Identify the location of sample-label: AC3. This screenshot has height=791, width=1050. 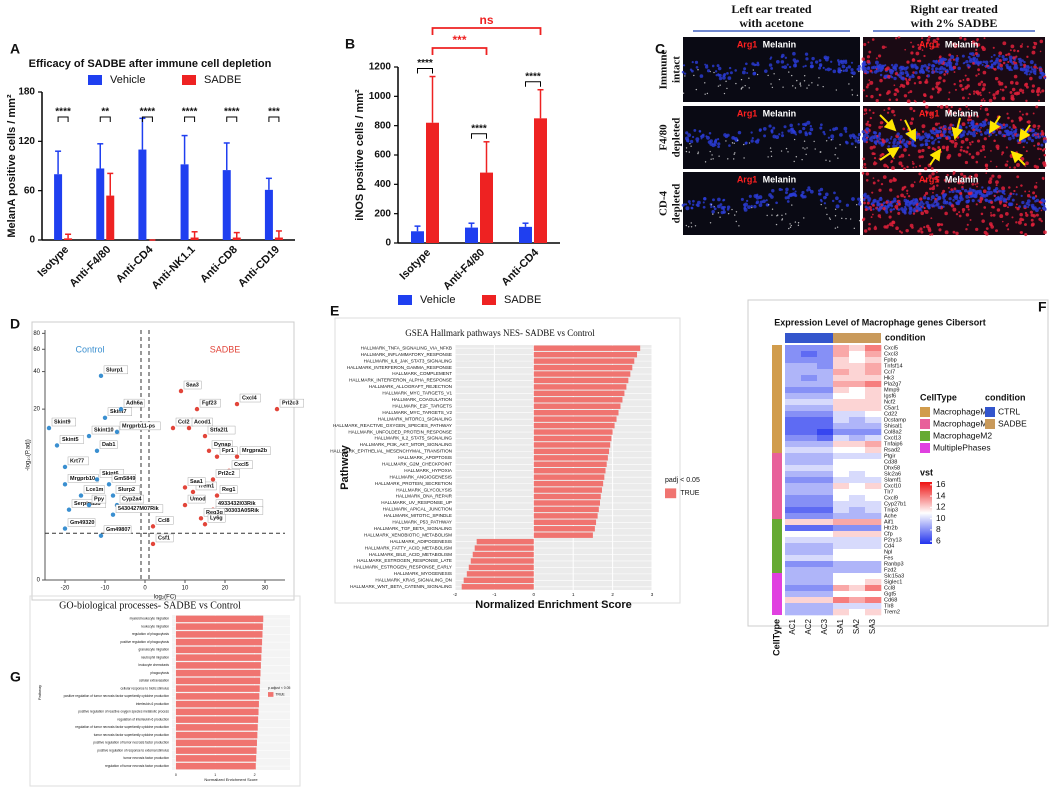
(824, 626).